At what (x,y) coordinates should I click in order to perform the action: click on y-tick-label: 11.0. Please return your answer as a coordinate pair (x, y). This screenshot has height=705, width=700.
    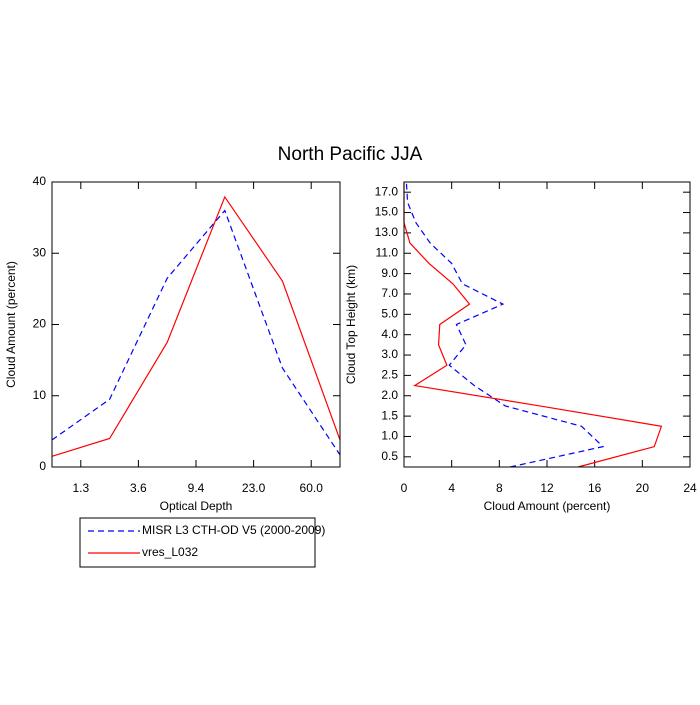
    Looking at the image, I should click on (387, 252).